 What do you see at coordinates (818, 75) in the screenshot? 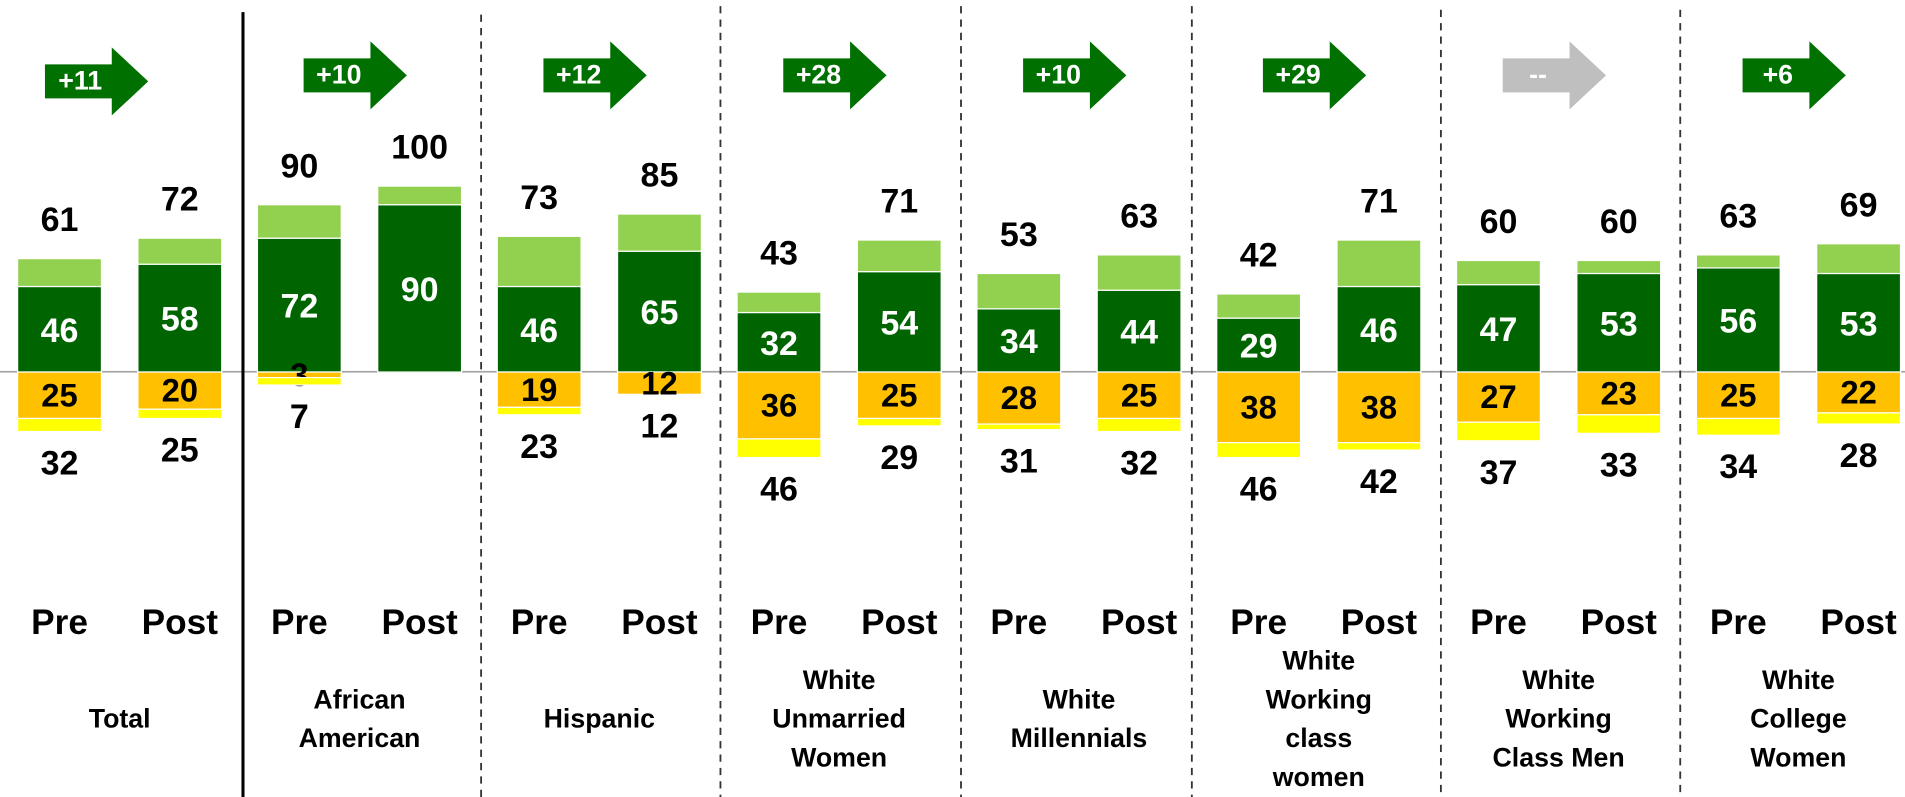
I see `change-label: +28` at bounding box center [818, 75].